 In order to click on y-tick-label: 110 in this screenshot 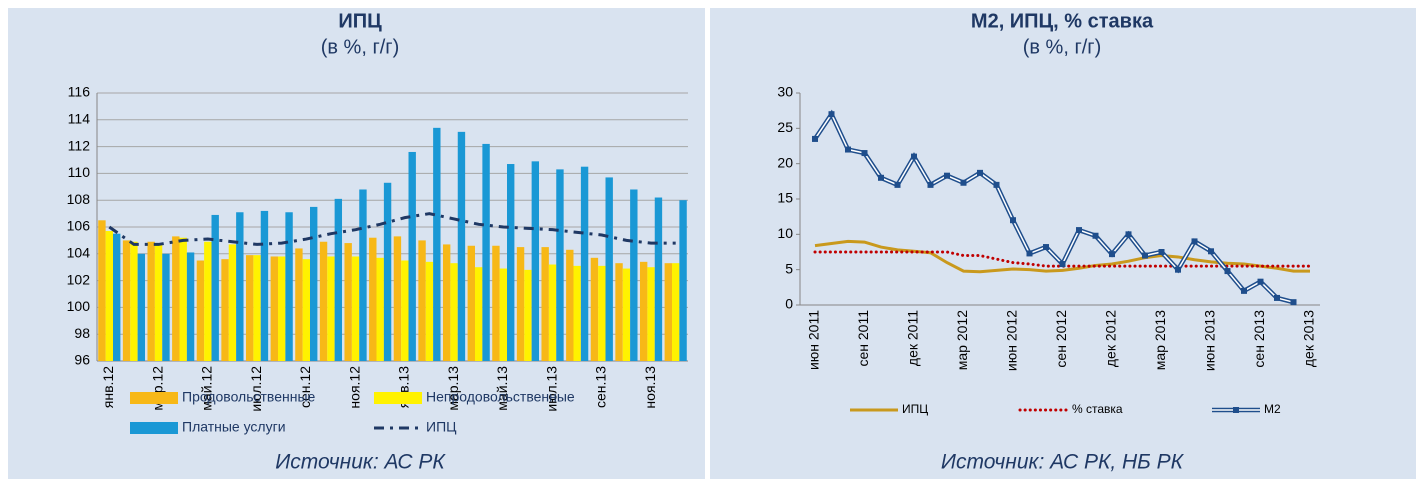, I will do `click(79, 172)`.